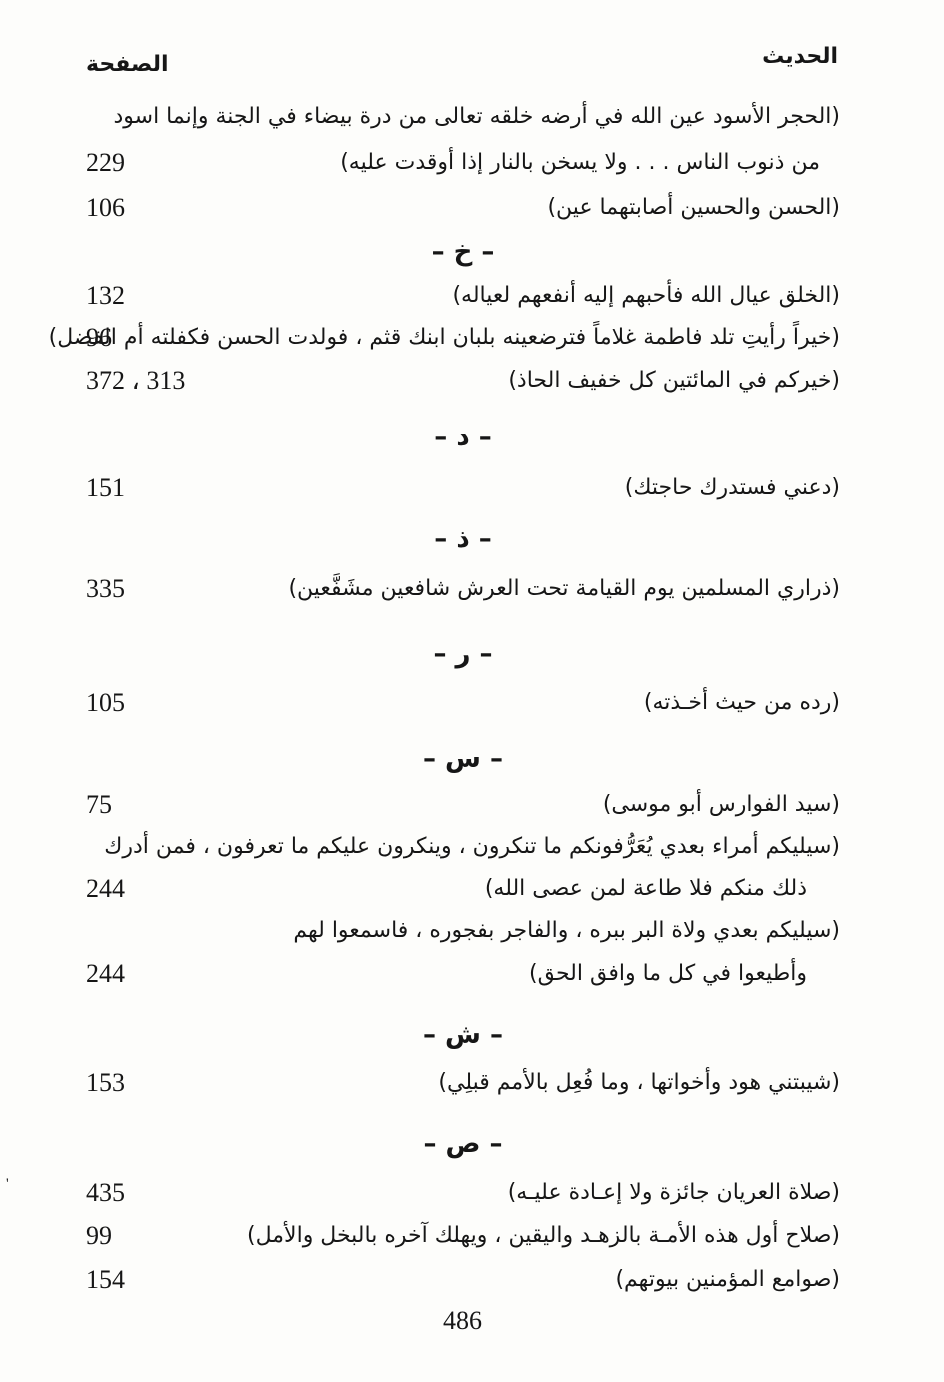 The image size is (944, 1382). Describe the element at coordinates (105, 1082) in the screenshot. I see `page-number: 153` at that location.